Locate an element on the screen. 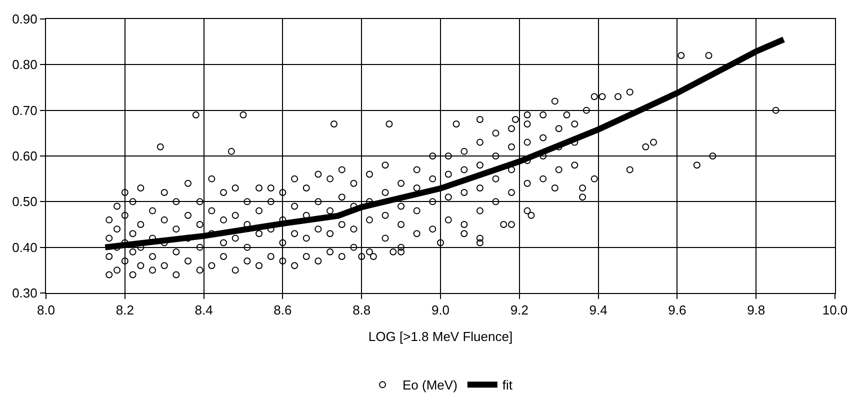 The width and height of the screenshot is (860, 412). y-tick-label: 0.50 is located at coordinates (25, 202).